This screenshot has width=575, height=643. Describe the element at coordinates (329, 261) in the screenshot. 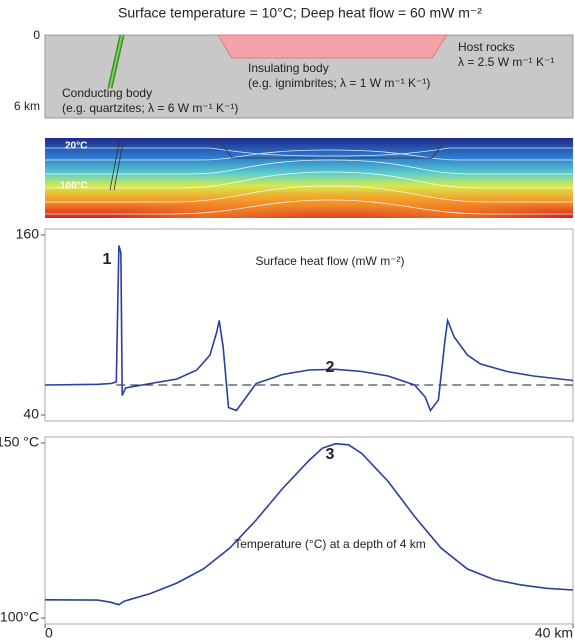

I see `chart-title: Surface heat flow (mW m⁻²)` at that location.